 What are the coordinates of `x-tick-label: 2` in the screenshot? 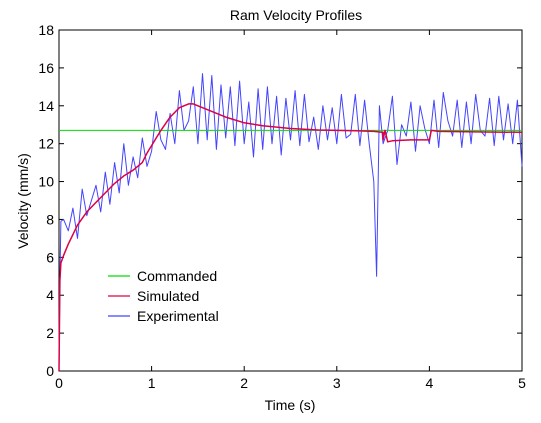 It's located at (244, 383).